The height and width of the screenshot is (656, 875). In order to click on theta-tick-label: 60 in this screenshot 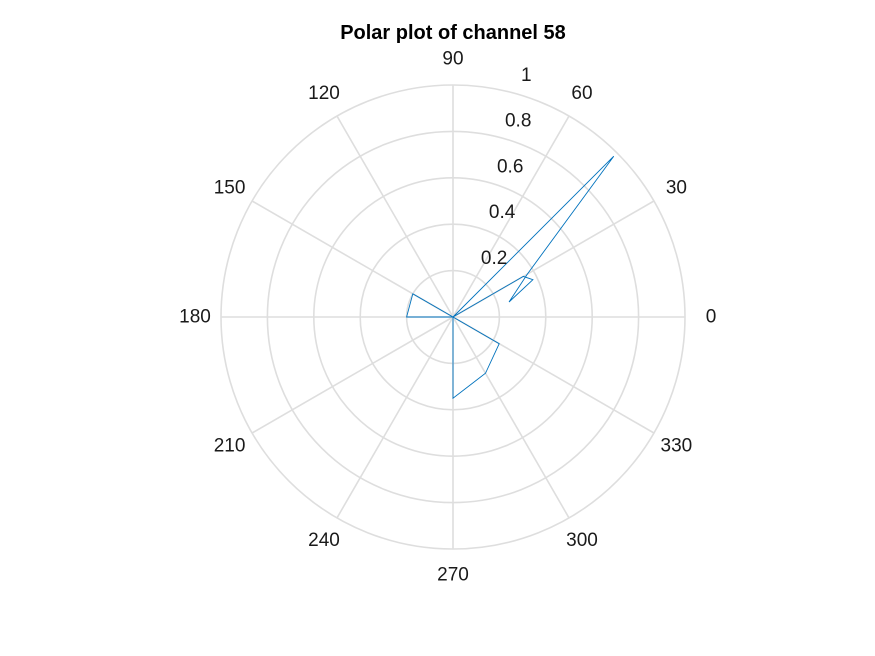, I will do `click(581, 93)`.